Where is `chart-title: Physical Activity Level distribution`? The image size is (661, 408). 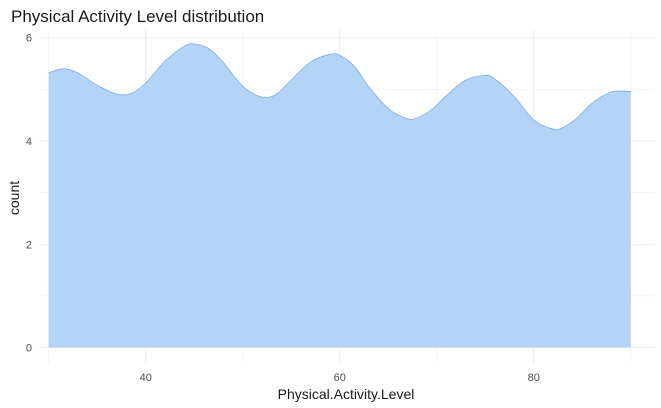
chart-title: Physical Activity Level distribution is located at coordinates (137, 16).